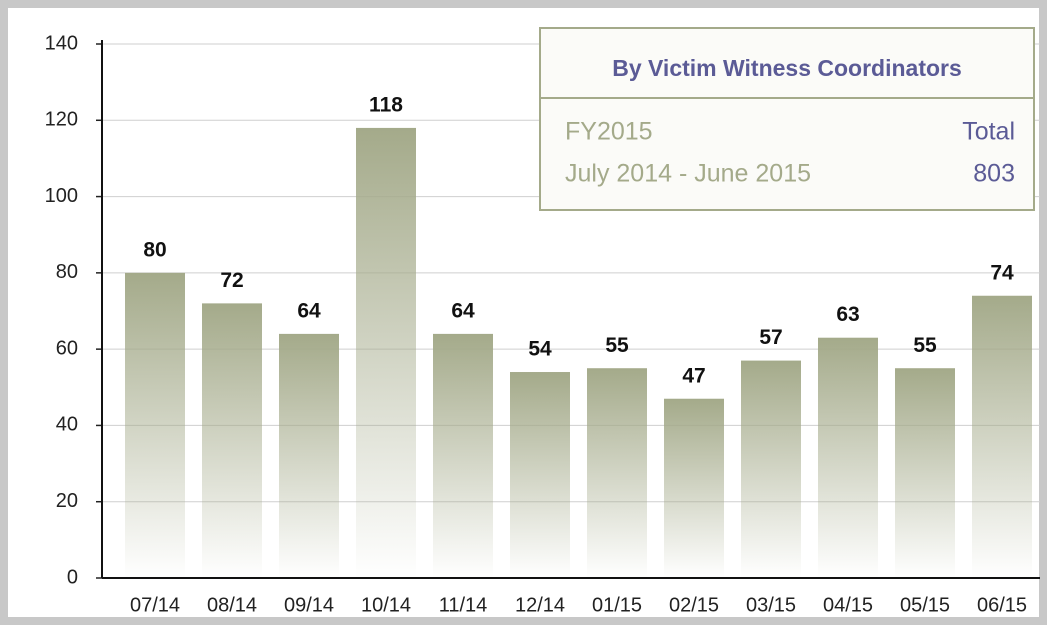 The image size is (1047, 625). What do you see at coordinates (67, 425) in the screenshot?
I see `y-tick-label: 40` at bounding box center [67, 425].